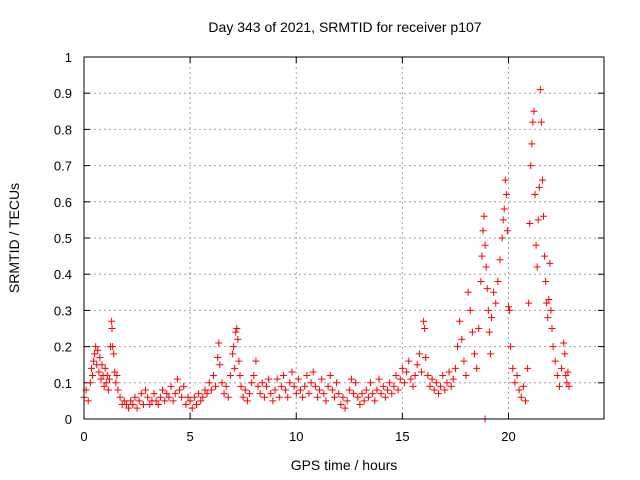  Describe the element at coordinates (83, 436) in the screenshot. I see `x-tick-label: 0` at that location.